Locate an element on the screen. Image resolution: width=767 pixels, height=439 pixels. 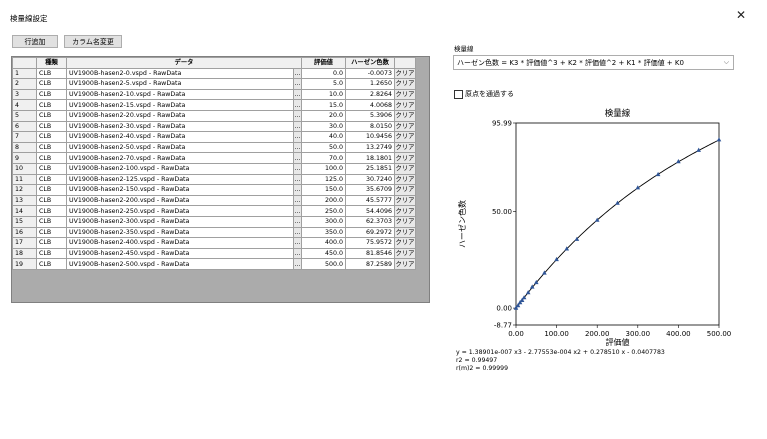
rename-column-button: カラム名変更 is located at coordinates (93, 41).